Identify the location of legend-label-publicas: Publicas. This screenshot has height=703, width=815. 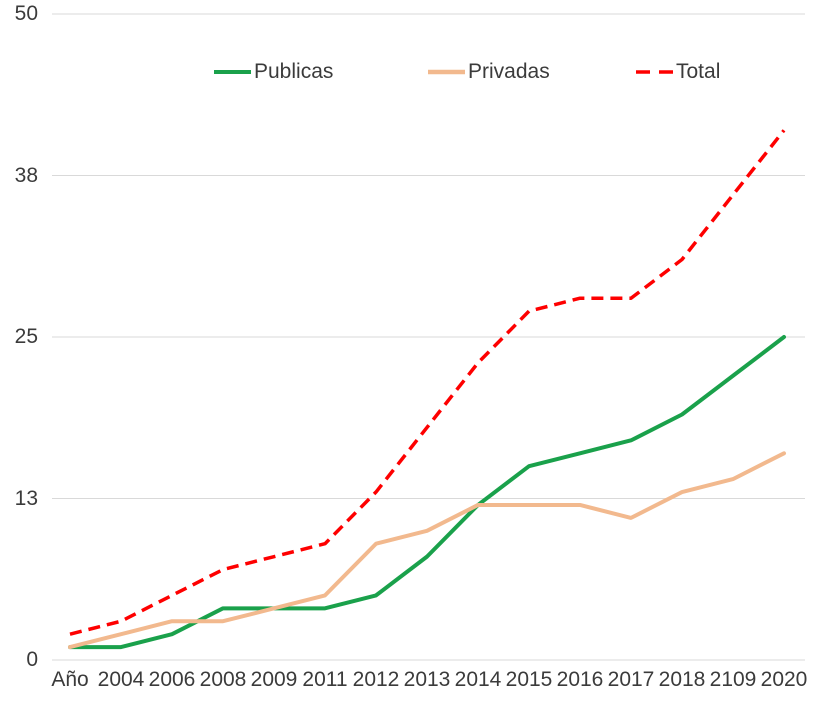
(294, 71).